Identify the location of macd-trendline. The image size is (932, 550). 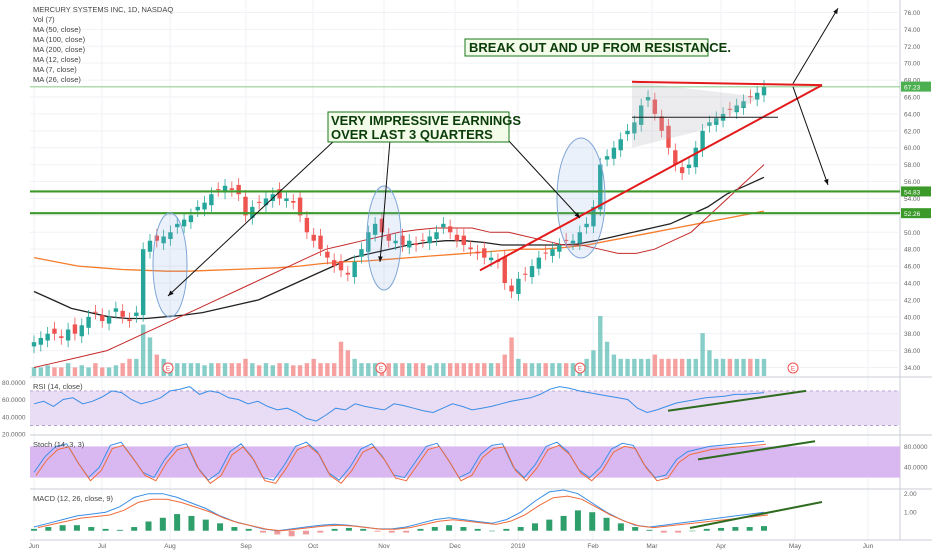
(756, 515).